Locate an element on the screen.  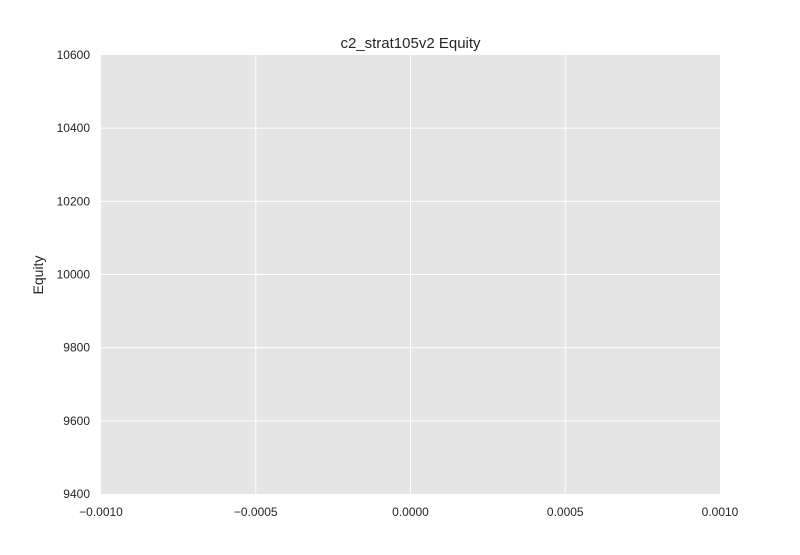
y-tick-label: 9400 is located at coordinates (76, 494).